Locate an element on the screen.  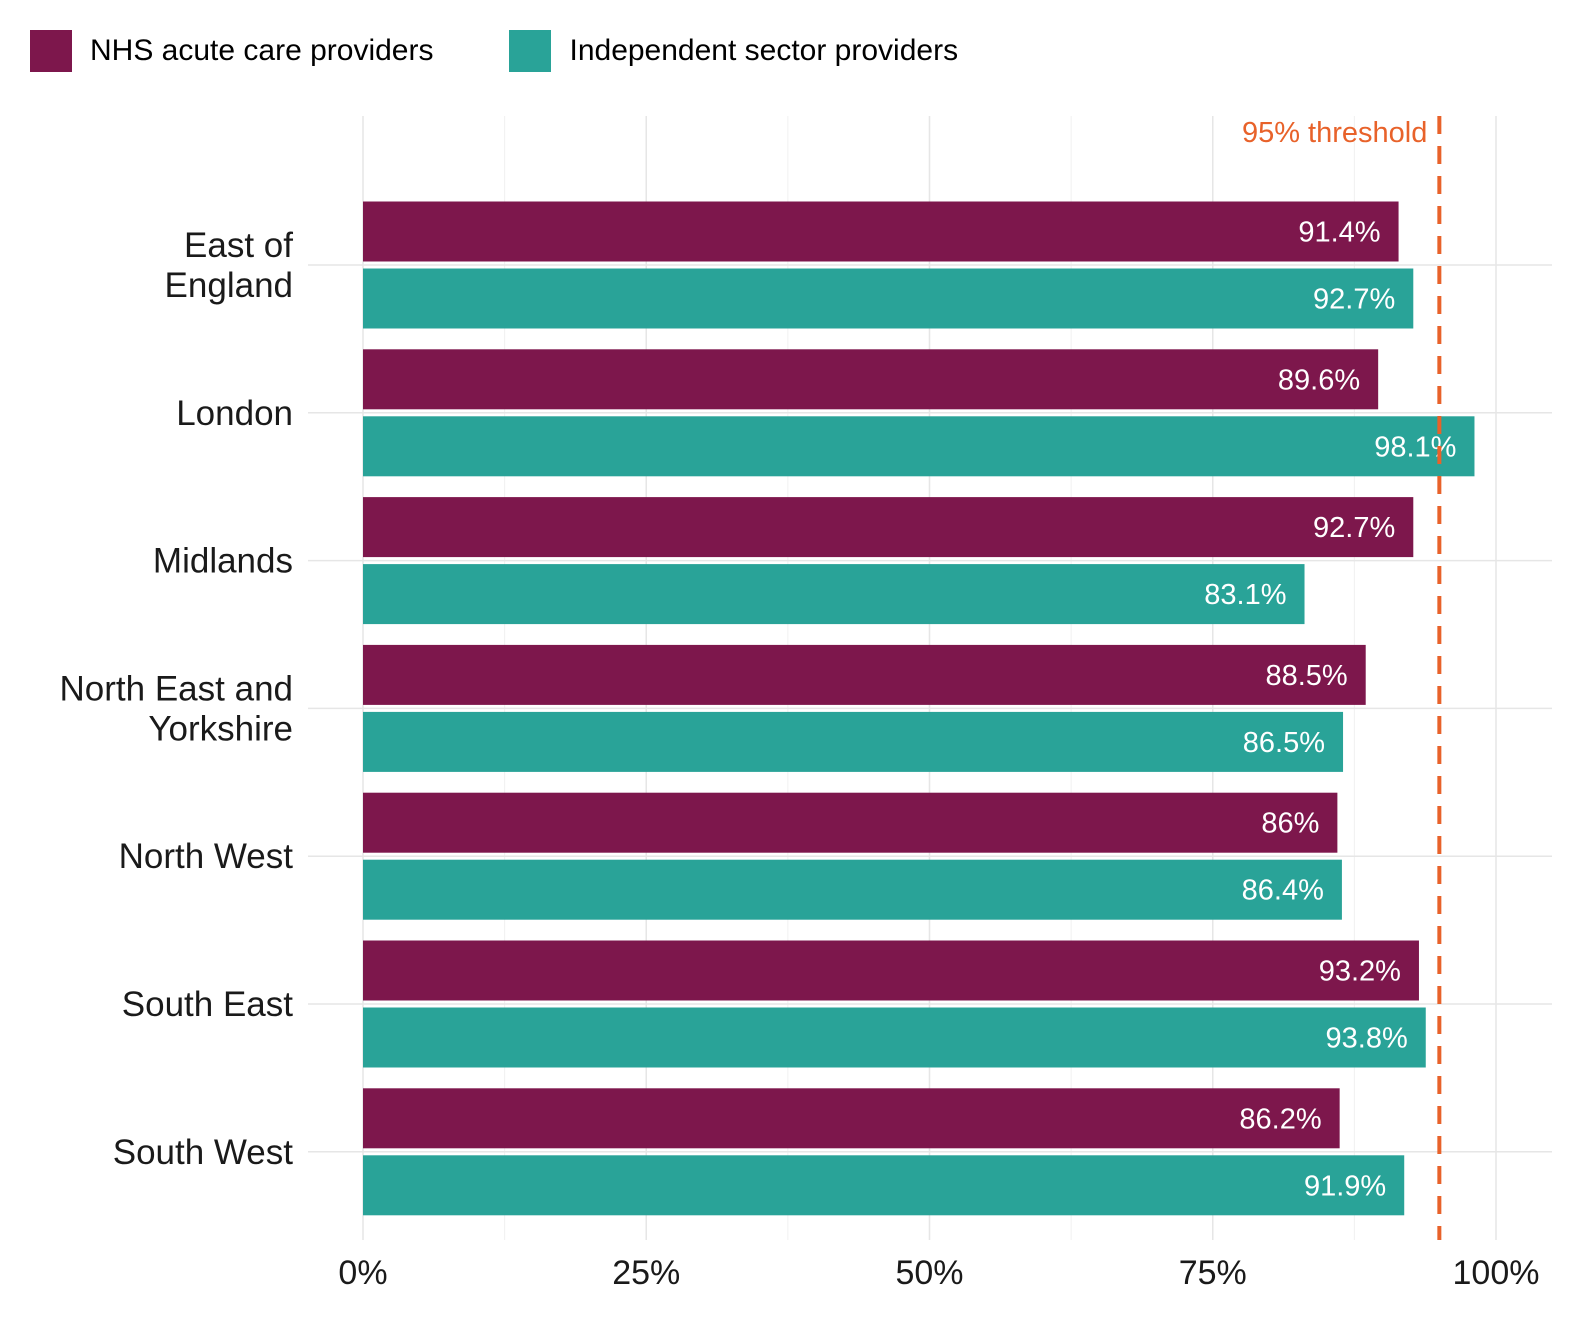
category-label-3: Midlands is located at coordinates (223, 561).